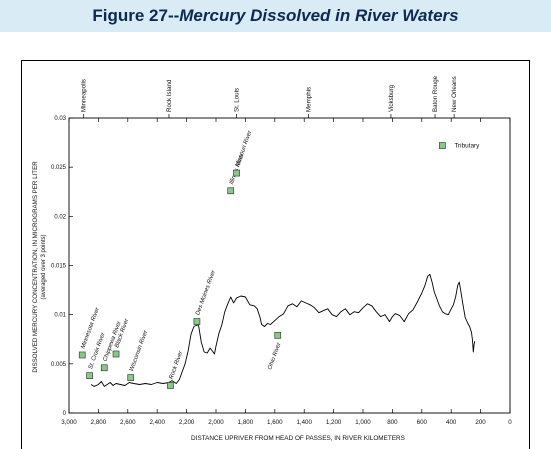 The width and height of the screenshot is (551, 449). Describe the element at coordinates (363, 422) in the screenshot. I see `x-tick-label: 1,000` at that location.